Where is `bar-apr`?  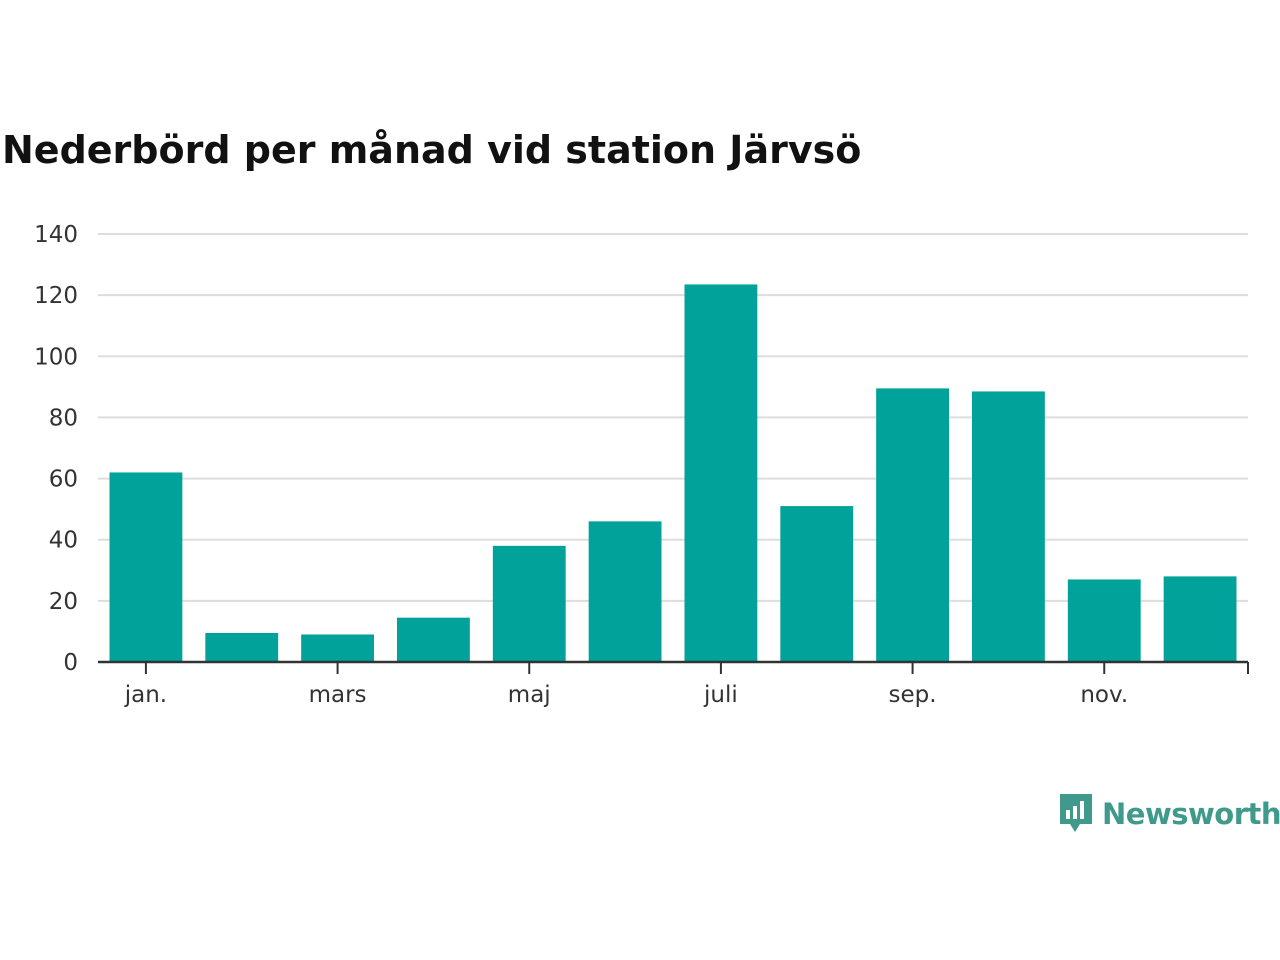
bar-apr is located at coordinates (433, 639).